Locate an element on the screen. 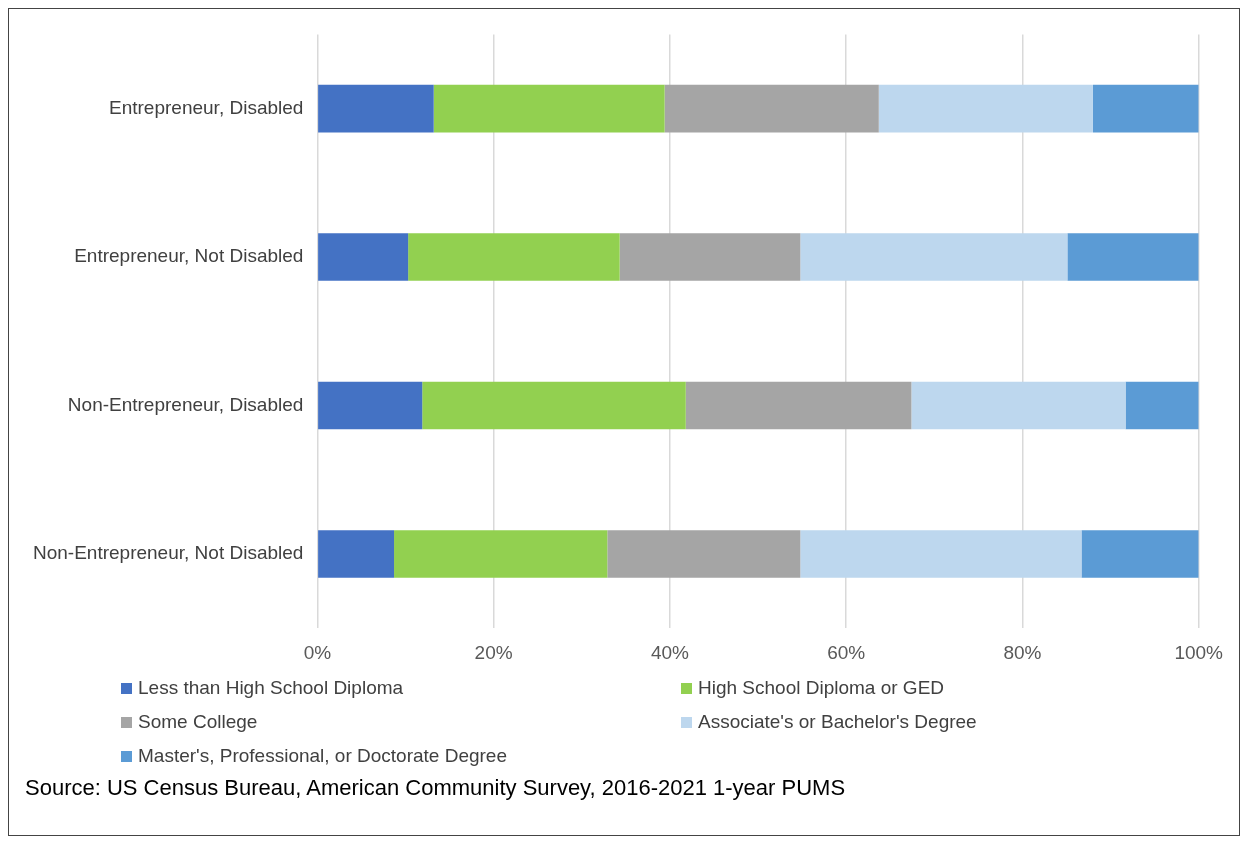  x-tick-label: 100% is located at coordinates (1199, 652).